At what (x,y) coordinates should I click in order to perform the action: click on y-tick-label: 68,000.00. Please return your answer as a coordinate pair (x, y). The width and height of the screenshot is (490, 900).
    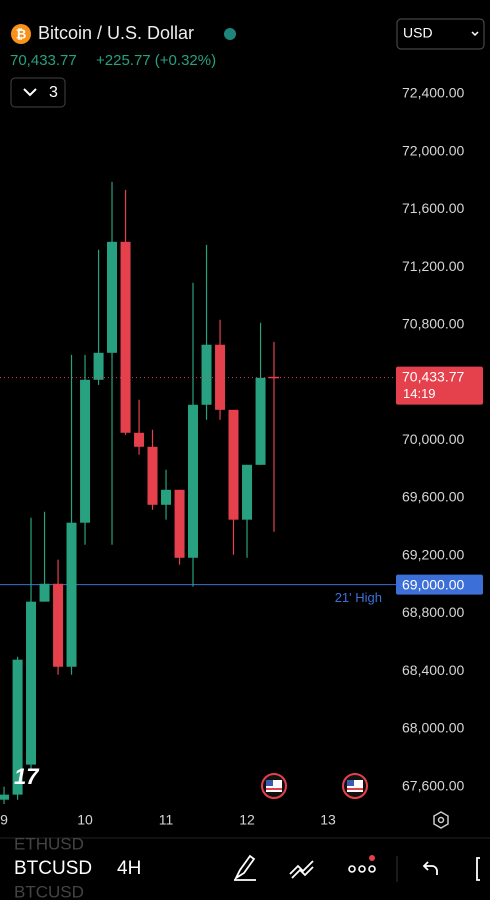
    Looking at the image, I should click on (433, 728).